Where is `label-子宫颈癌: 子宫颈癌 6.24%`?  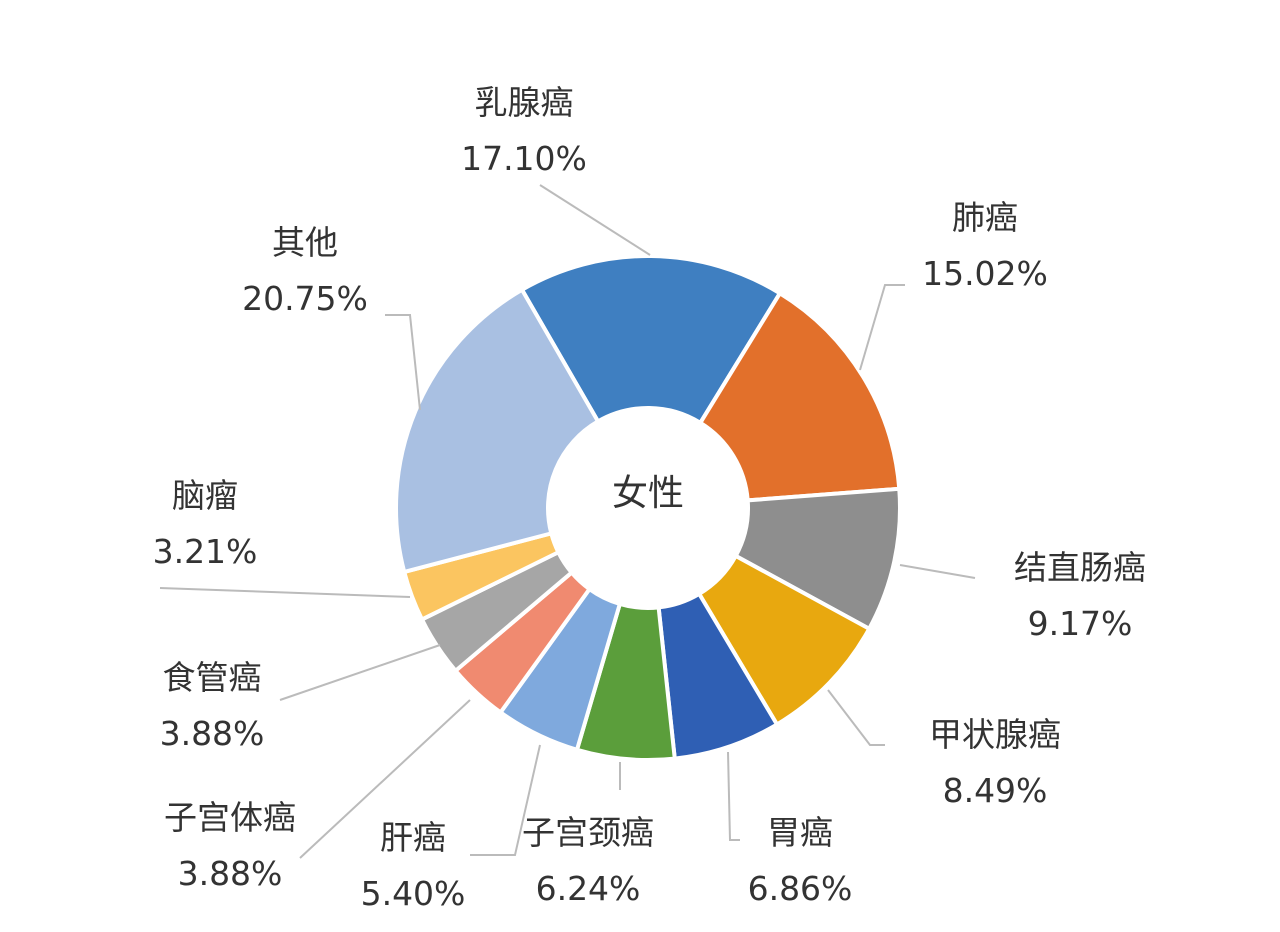
label-子宫颈癌: 子宫颈癌 6.24% is located at coordinates (588, 860).